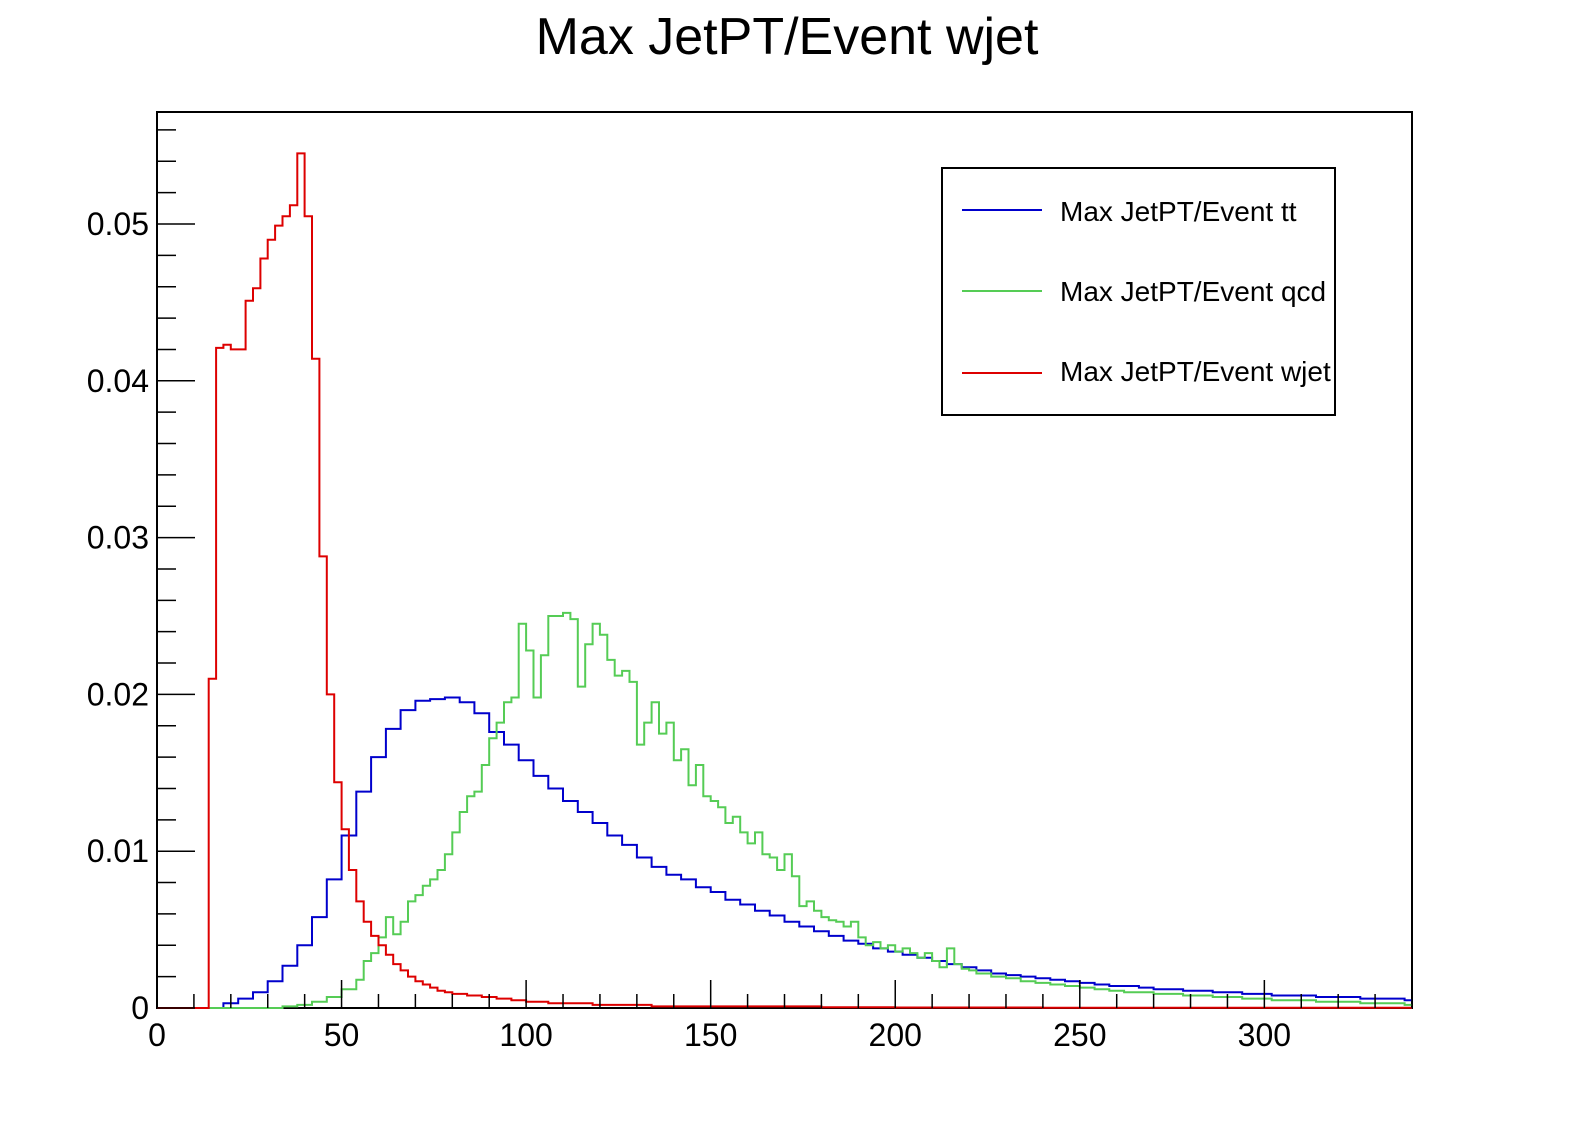 The width and height of the screenshot is (1575, 1125). Describe the element at coordinates (342, 1035) in the screenshot. I see `x-tick-label: 50` at that location.